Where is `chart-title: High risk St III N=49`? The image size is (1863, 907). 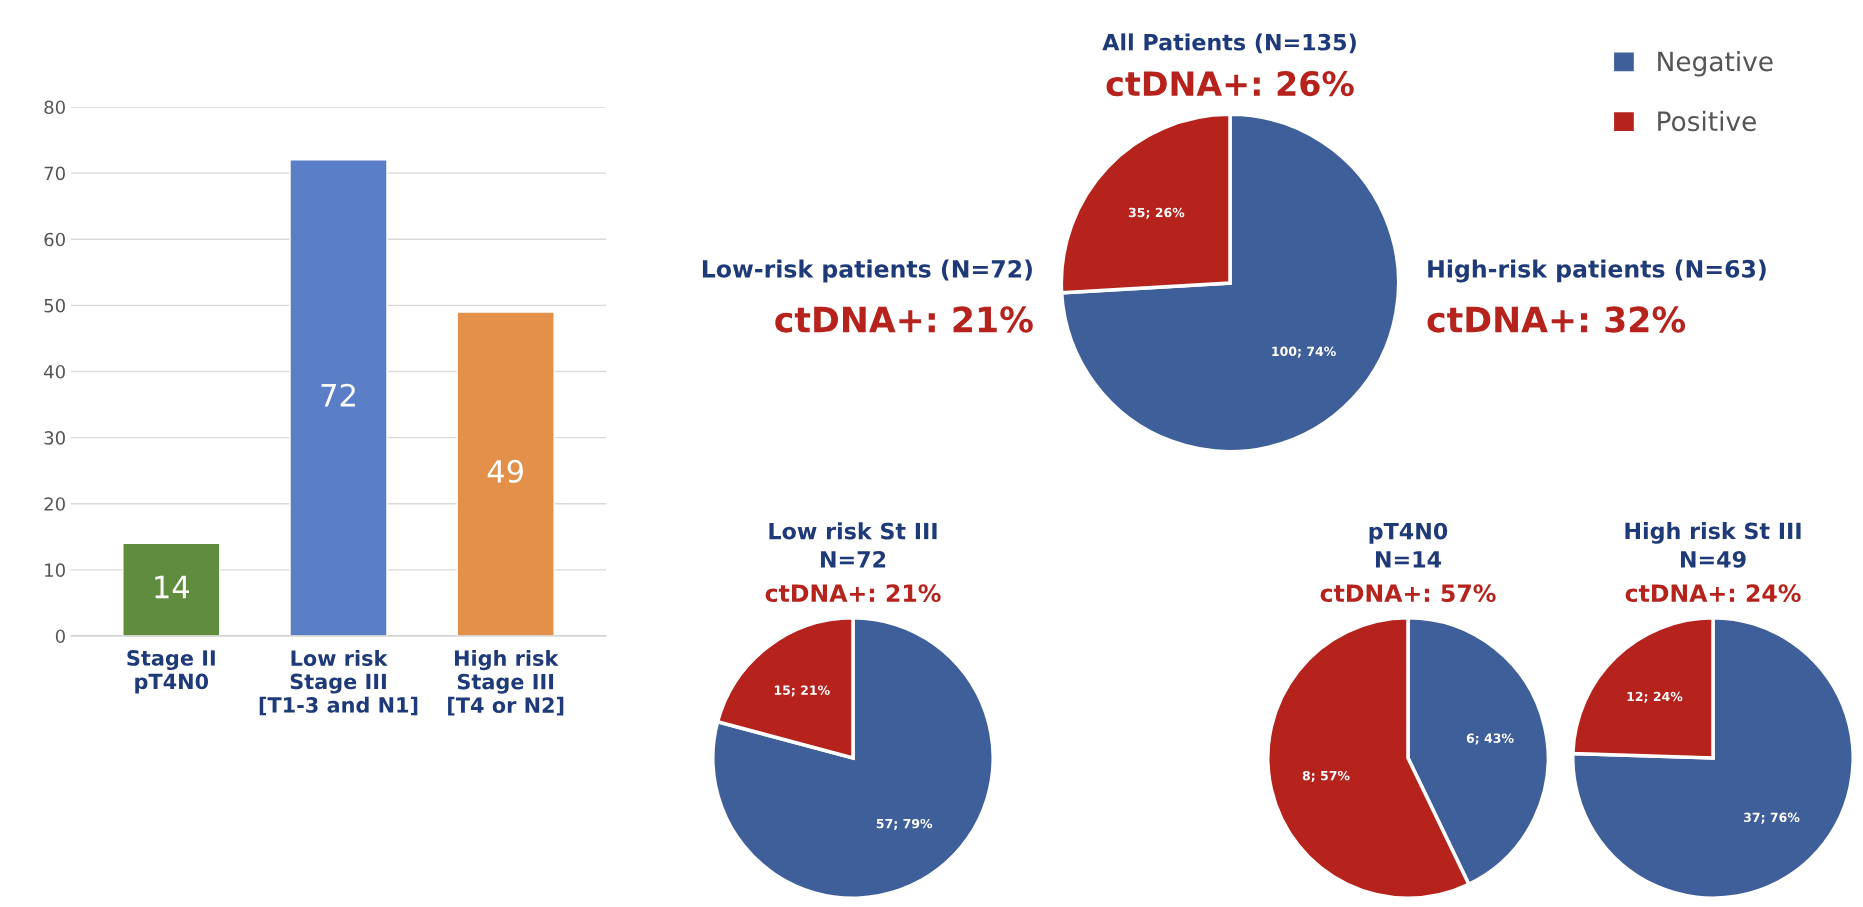 chart-title: High risk St III N=49 is located at coordinates (1713, 545).